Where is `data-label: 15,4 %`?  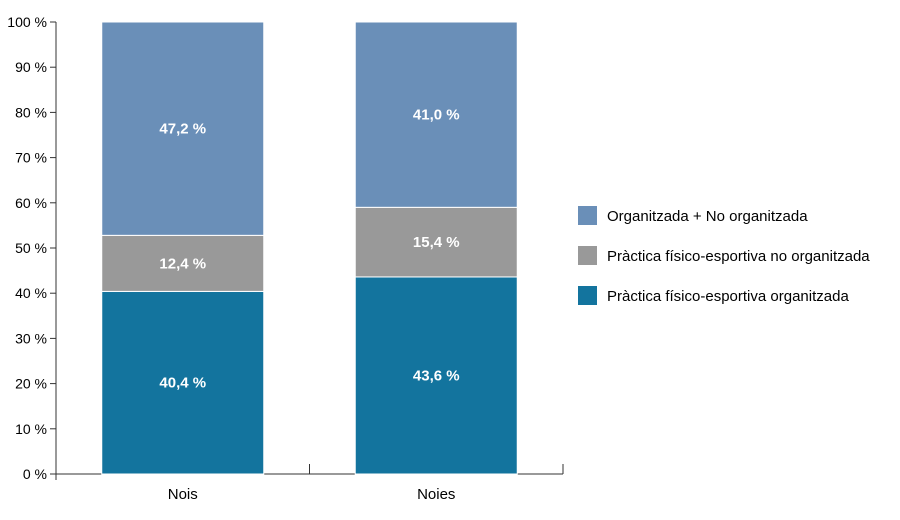
data-label: 15,4 % is located at coordinates (436, 242).